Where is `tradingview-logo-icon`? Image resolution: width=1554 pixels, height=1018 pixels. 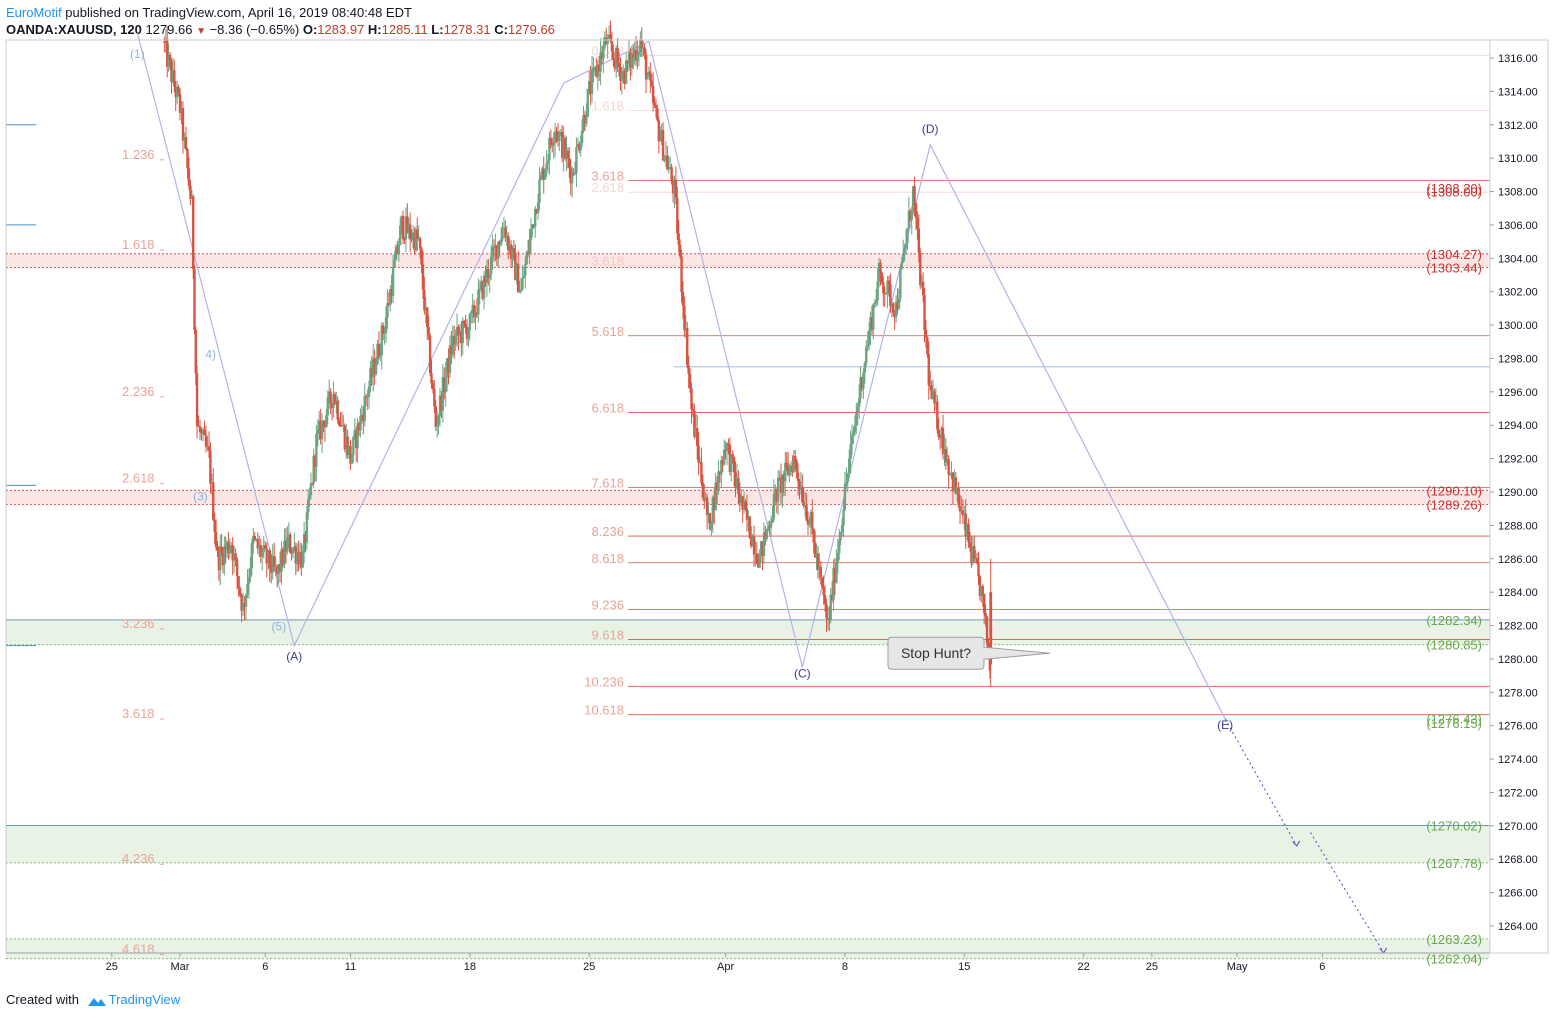
tradingview-logo-icon is located at coordinates (96, 1001).